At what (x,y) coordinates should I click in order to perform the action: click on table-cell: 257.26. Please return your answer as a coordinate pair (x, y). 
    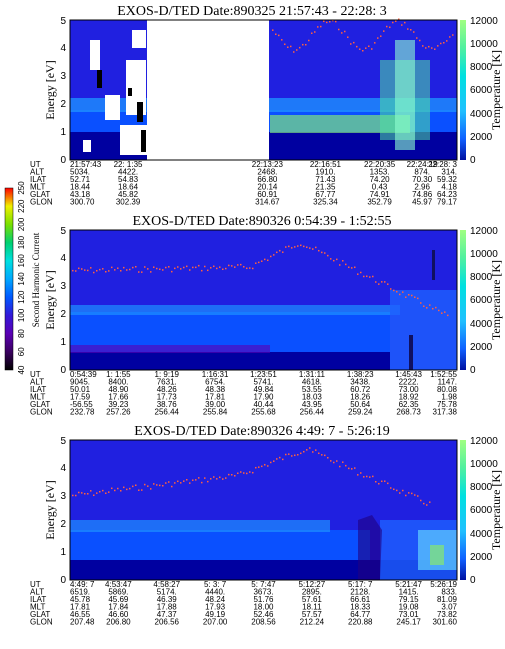
    Looking at the image, I should click on (118, 412).